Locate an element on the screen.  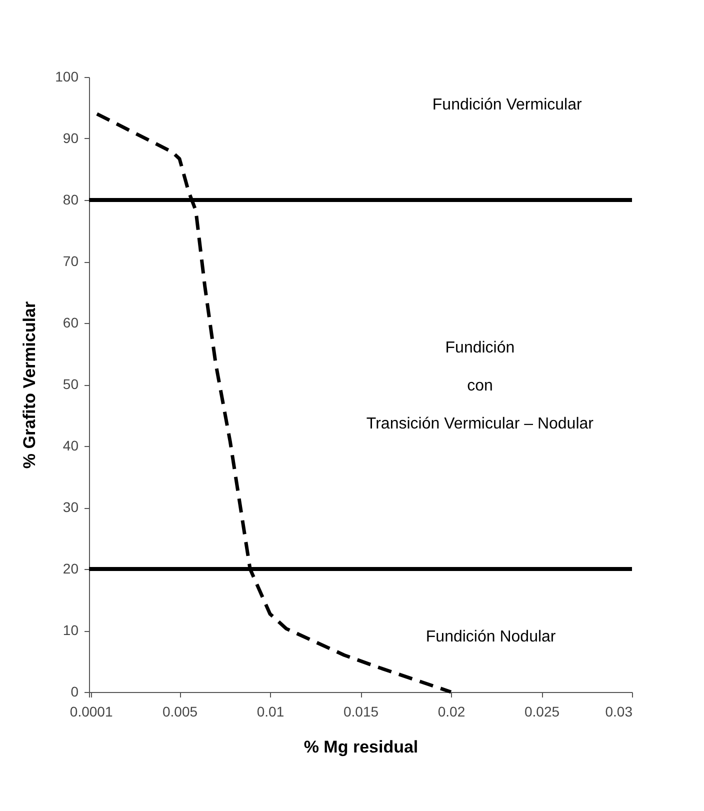
y-tick-label: 100 is located at coordinates (67, 76).